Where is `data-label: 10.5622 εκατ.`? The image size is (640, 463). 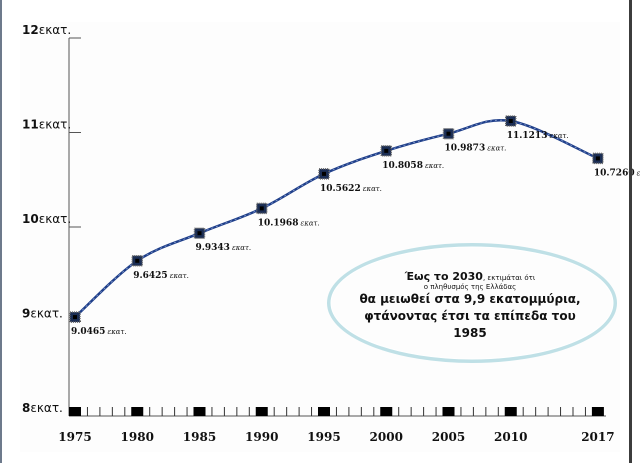
data-label: 10.5622 εκατ. is located at coordinates (351, 189).